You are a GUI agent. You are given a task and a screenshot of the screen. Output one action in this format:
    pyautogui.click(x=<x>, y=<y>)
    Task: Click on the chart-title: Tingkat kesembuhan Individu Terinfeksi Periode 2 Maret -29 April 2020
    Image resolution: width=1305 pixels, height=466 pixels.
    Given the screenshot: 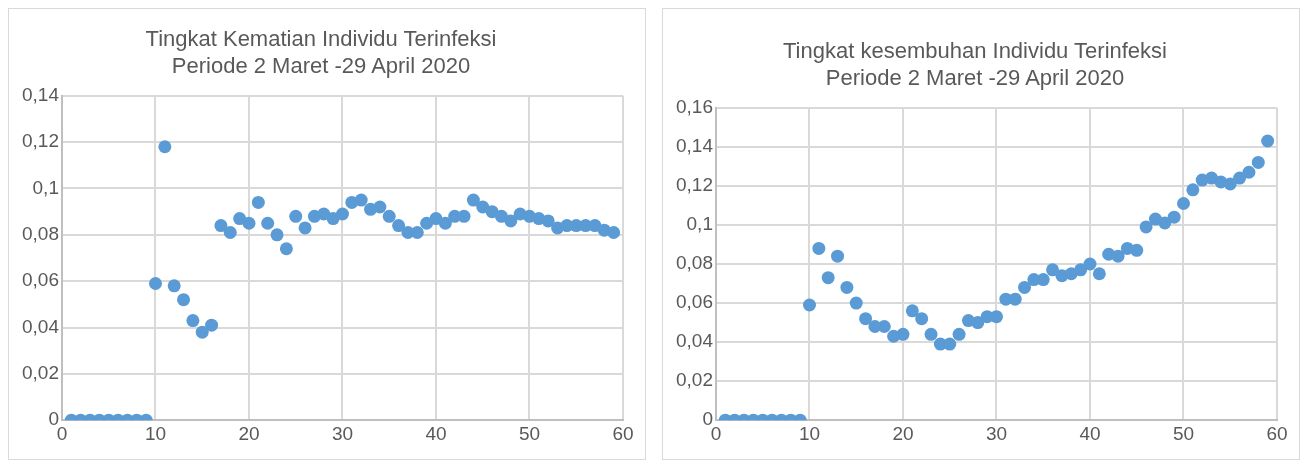 What is the action you would take?
    pyautogui.click(x=975, y=64)
    